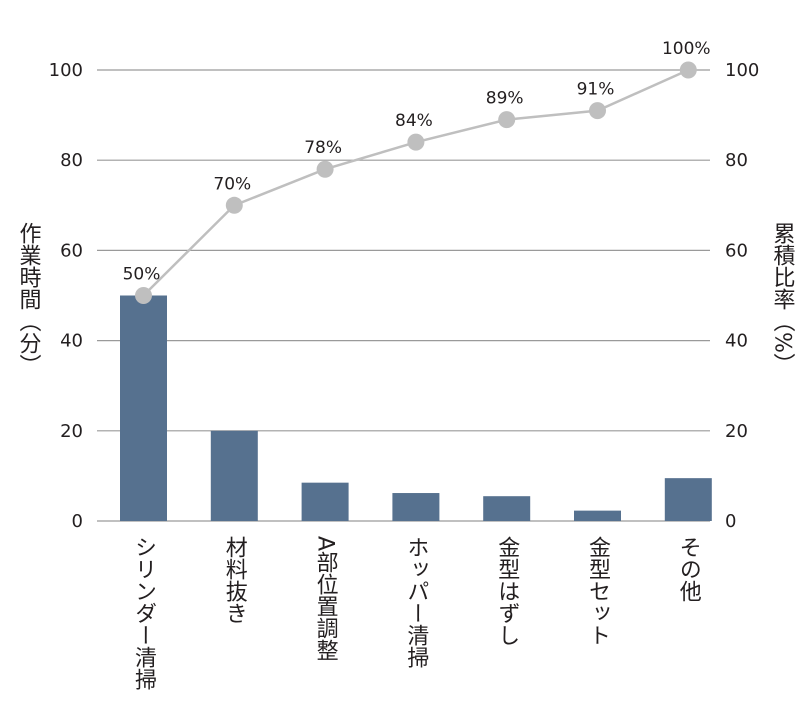 This screenshot has height=715, width=800. Describe the element at coordinates (71, 250) in the screenshot. I see `left-tick-label: 60` at that location.